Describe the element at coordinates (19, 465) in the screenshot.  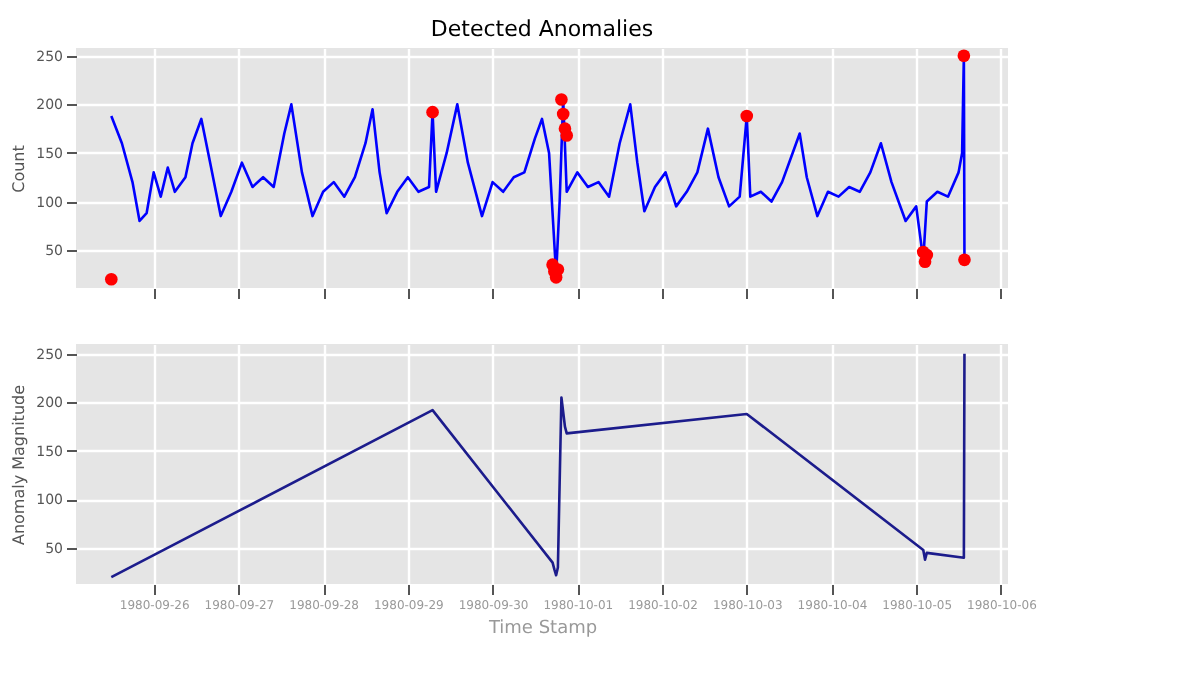
I see `y-axis-title: Anomaly Magnitude` at that location.